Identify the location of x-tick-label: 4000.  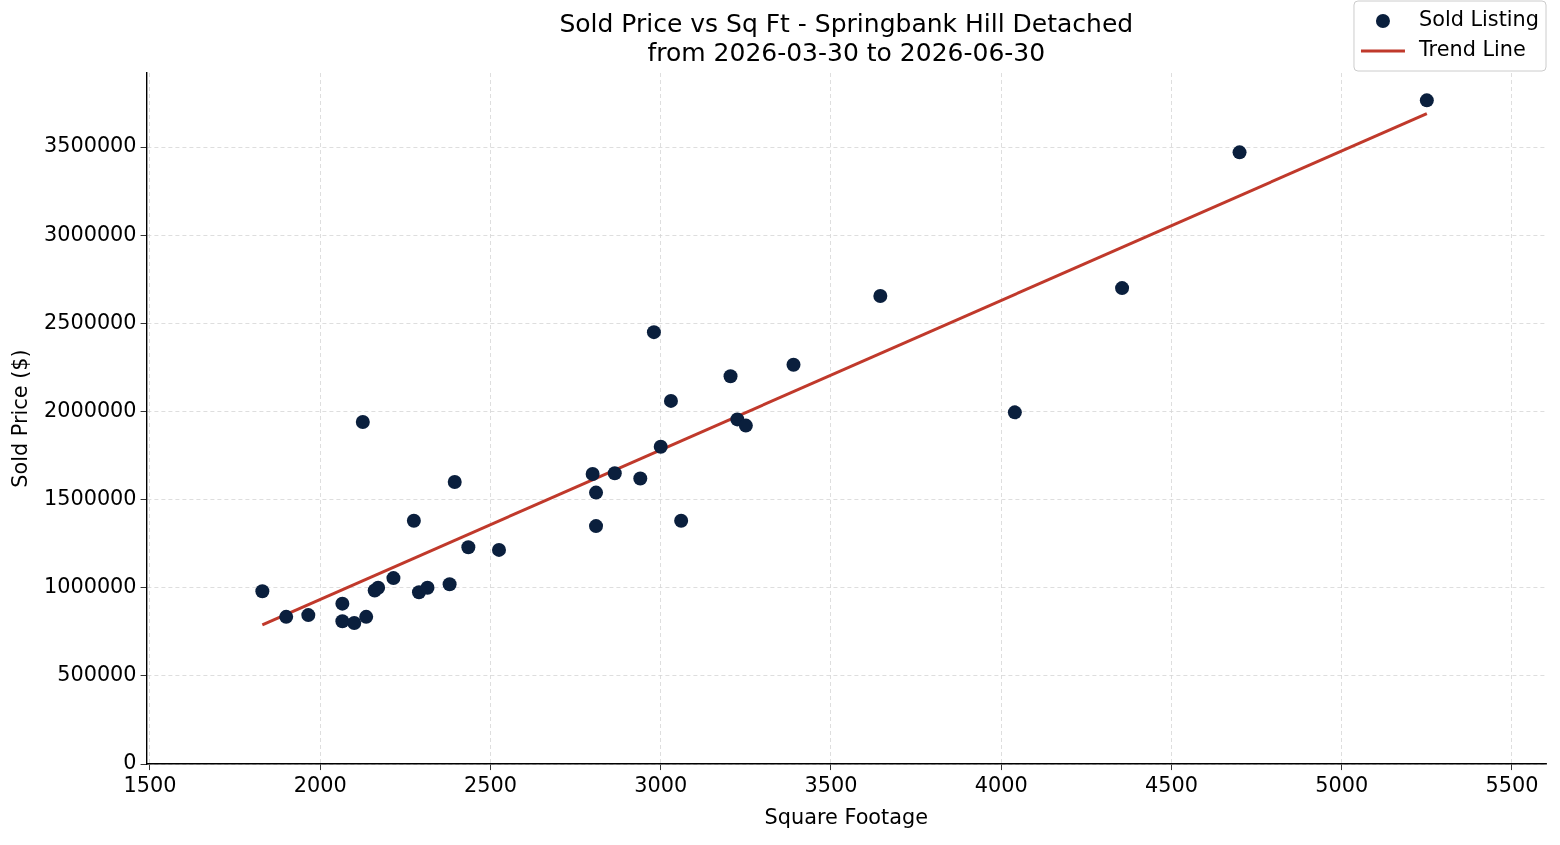
(1001, 784).